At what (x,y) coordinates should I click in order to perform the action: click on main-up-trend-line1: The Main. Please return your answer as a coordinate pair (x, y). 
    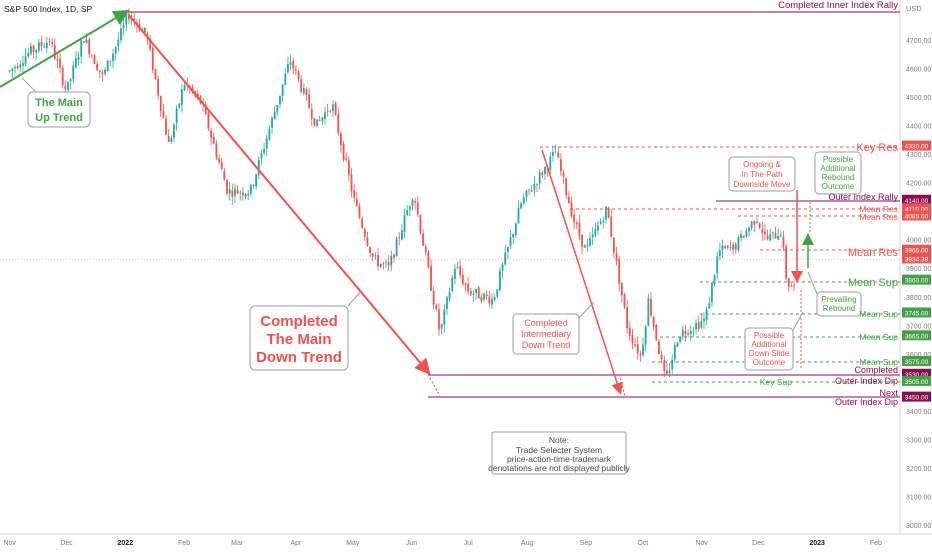
    Looking at the image, I should click on (59, 103).